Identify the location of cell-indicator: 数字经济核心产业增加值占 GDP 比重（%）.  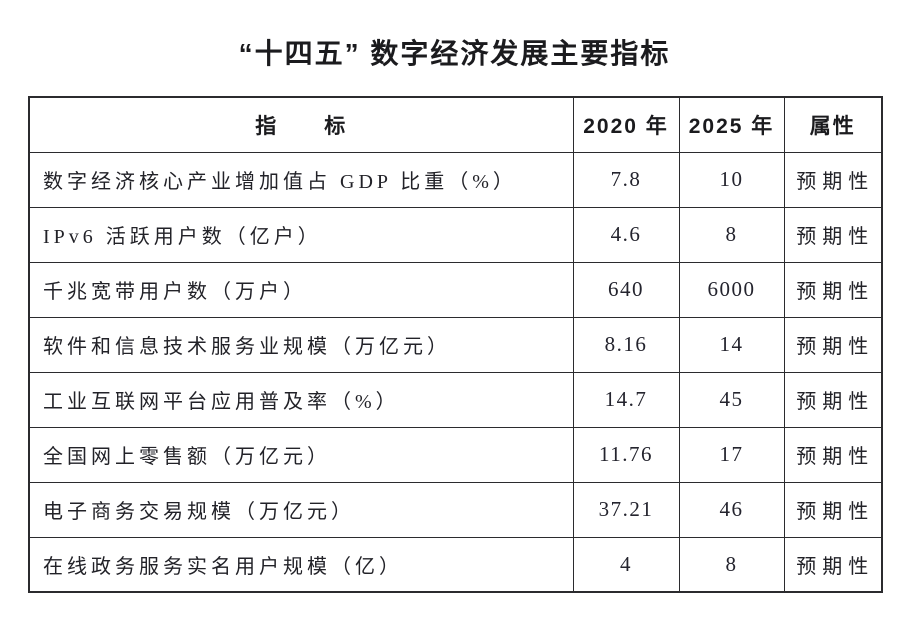
(301, 179).